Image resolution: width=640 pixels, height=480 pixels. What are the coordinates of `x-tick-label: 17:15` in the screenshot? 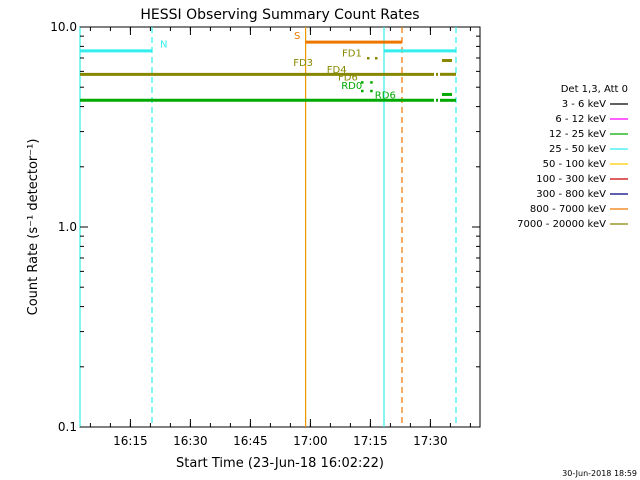 It's located at (370, 441).